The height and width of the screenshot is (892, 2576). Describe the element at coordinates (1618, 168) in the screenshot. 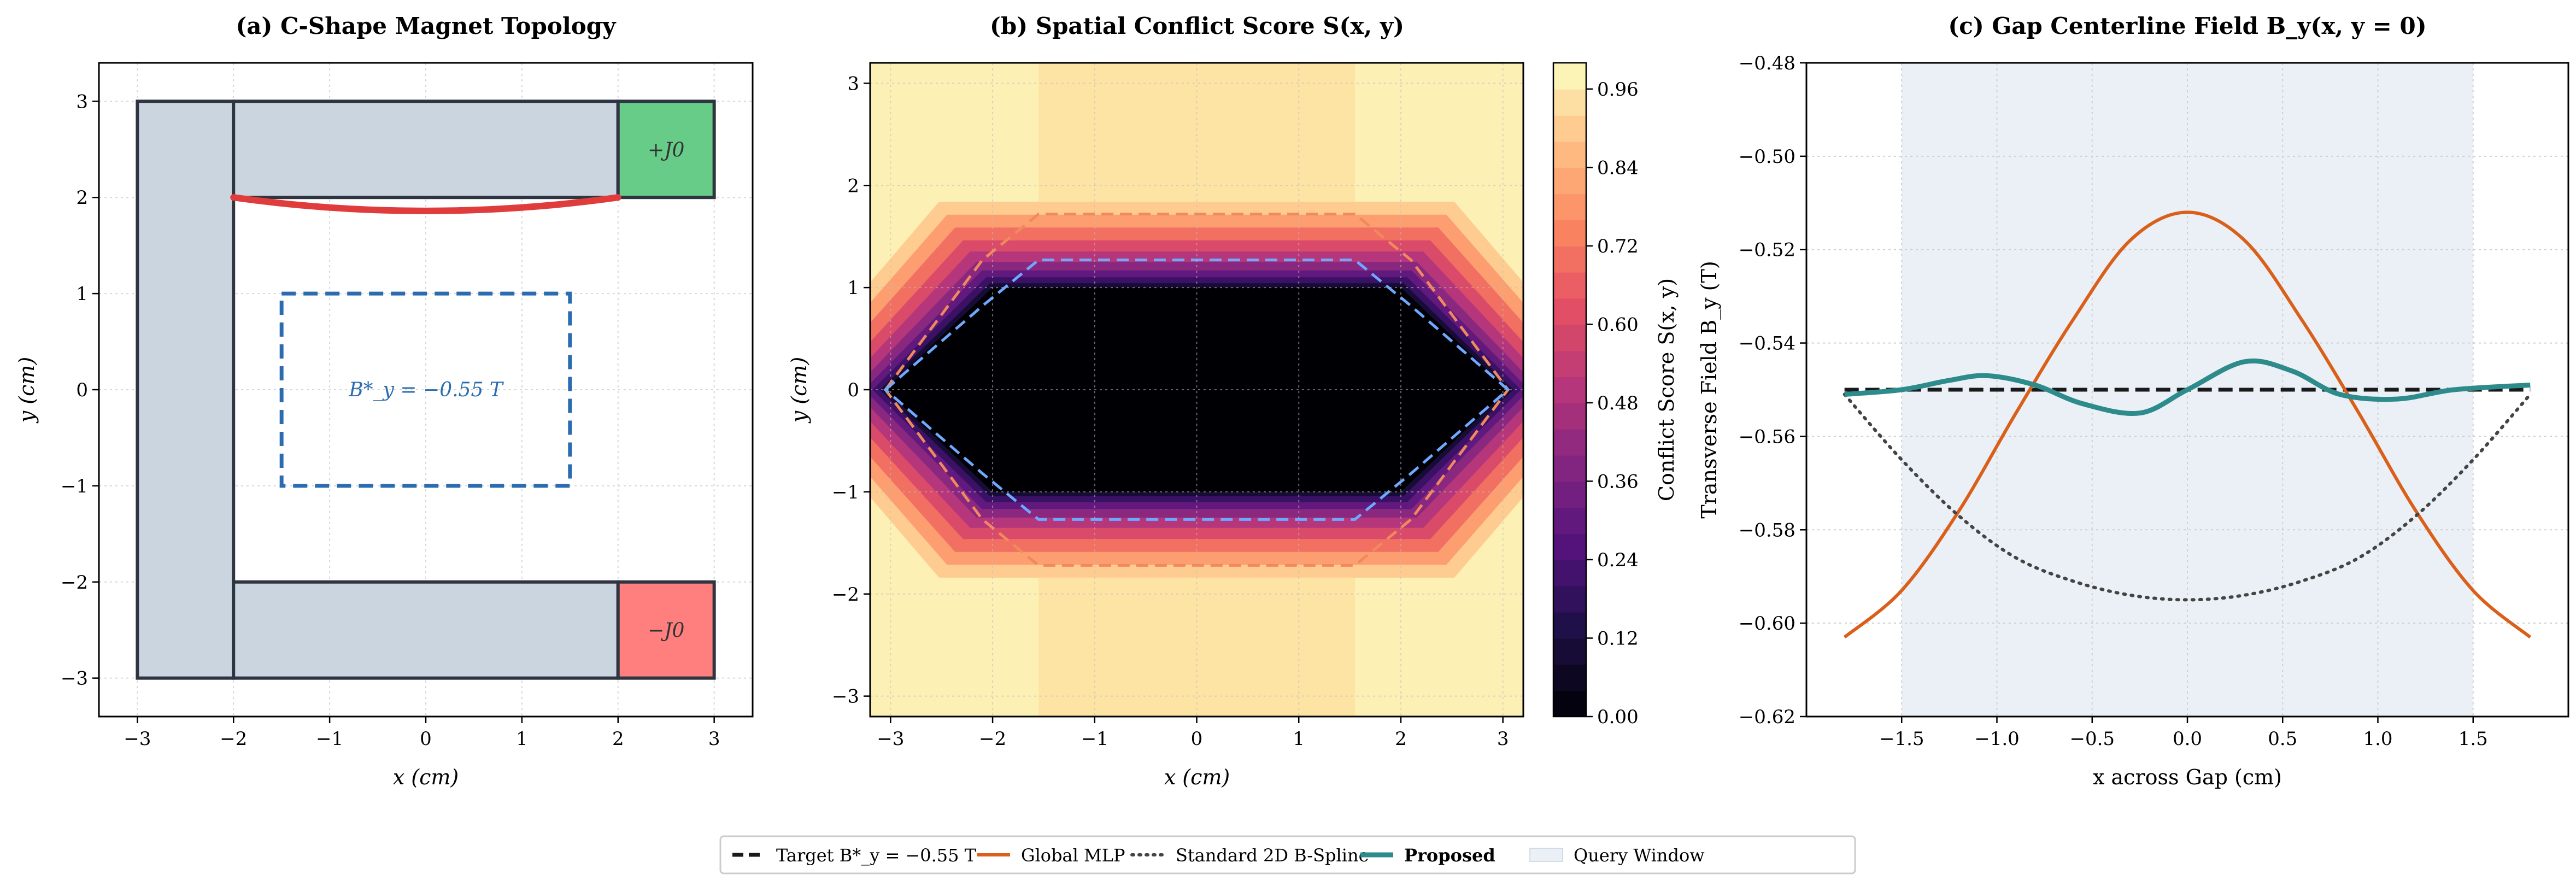

I see `colorbar-tick-label: 0.84` at that location.